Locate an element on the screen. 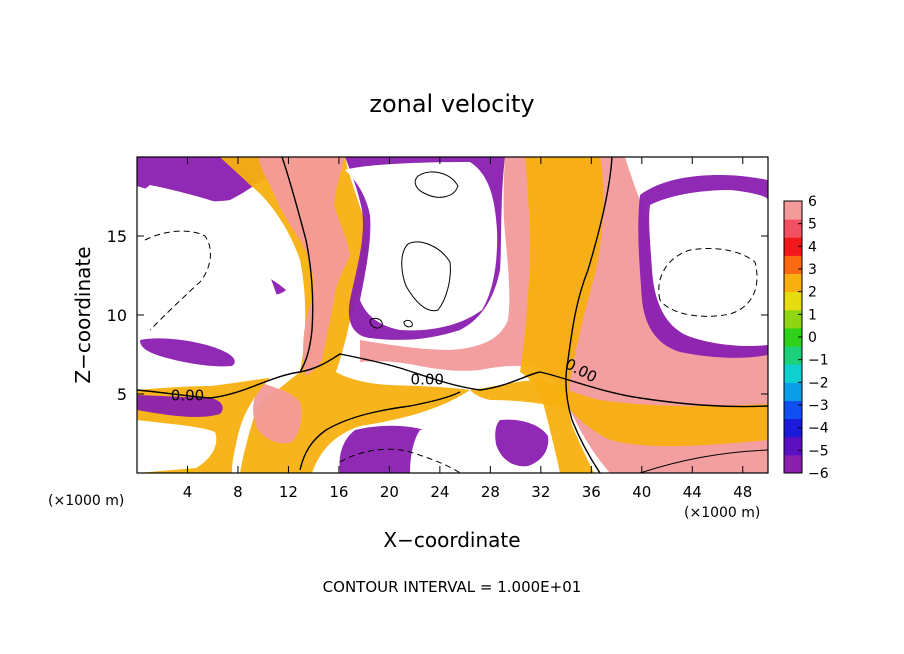 The width and height of the screenshot is (904, 654). colorbar-tick-label: −6 is located at coordinates (818, 474).